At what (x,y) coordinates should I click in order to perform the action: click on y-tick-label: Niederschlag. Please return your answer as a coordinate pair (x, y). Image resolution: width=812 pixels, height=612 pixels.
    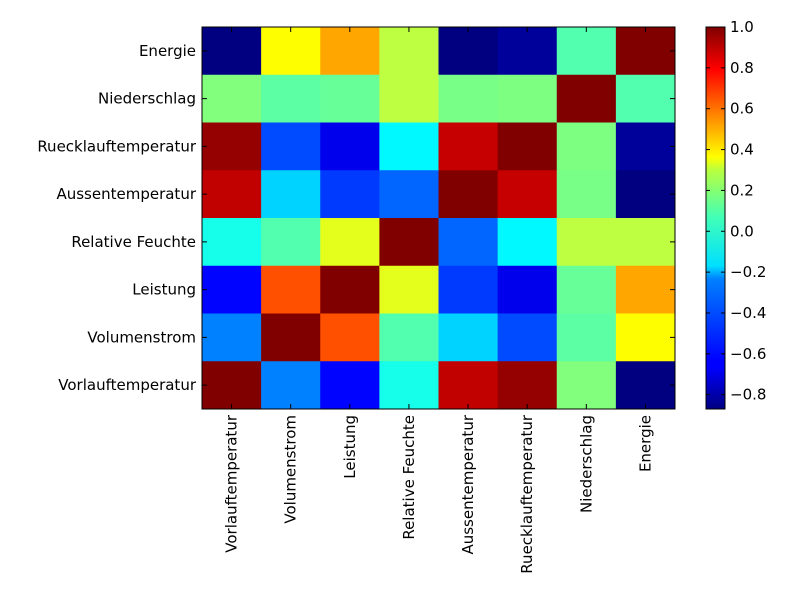
    Looking at the image, I should click on (147, 99).